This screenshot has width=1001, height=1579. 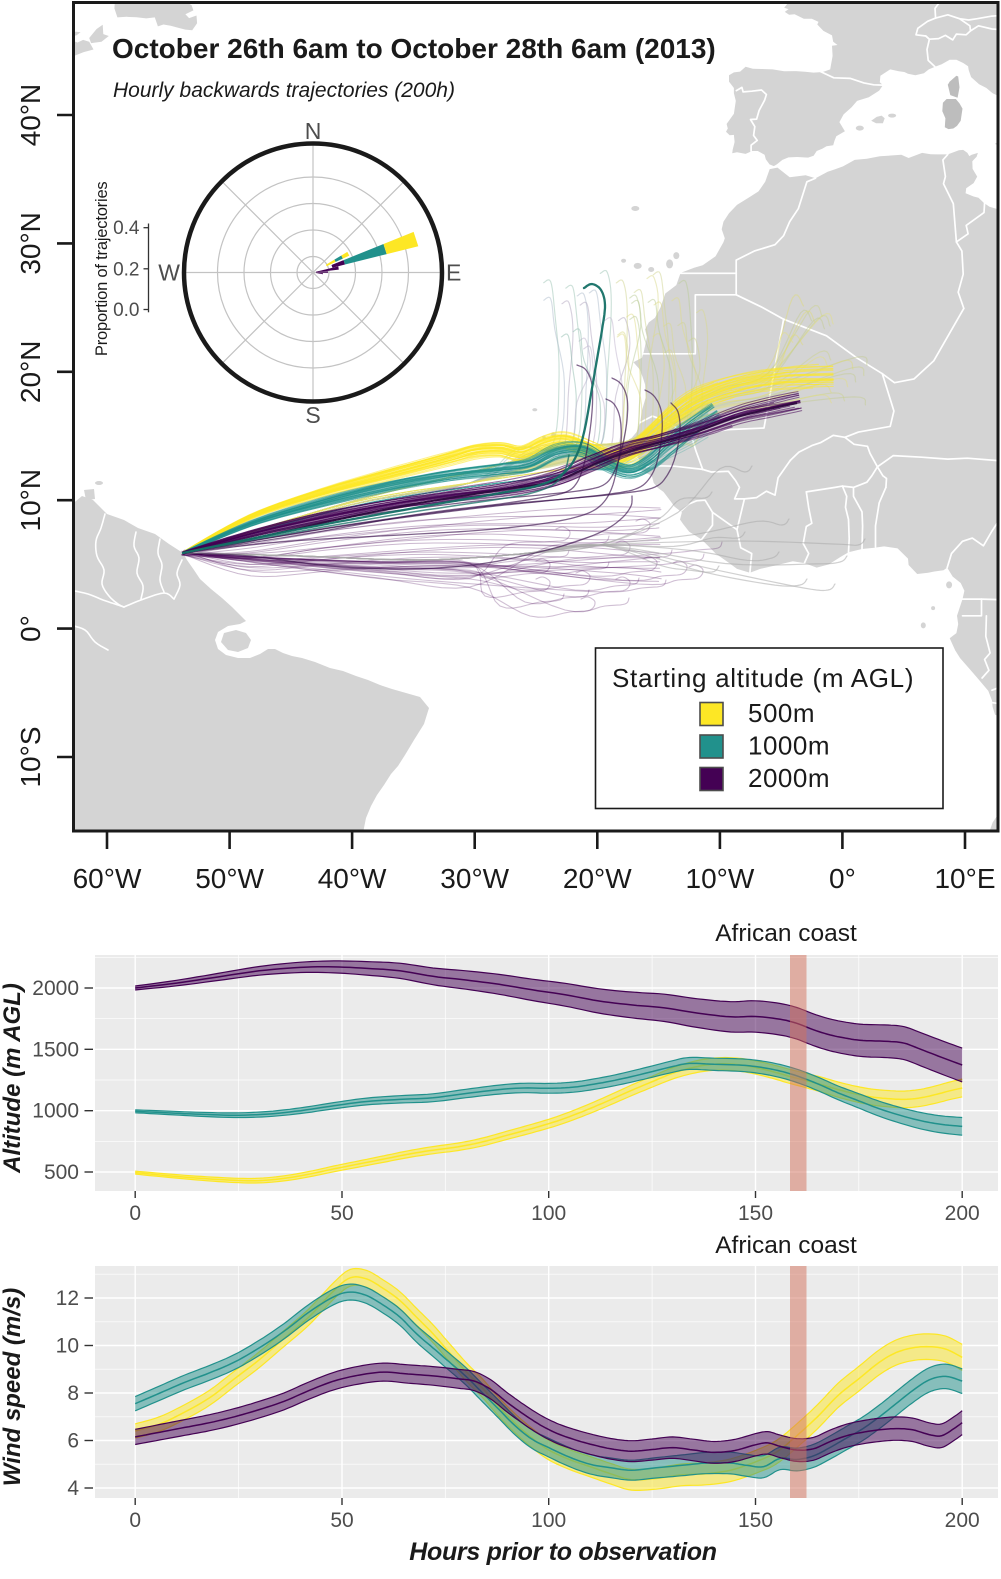 I want to click on svg-text: 40°W, so click(x=352, y=878).